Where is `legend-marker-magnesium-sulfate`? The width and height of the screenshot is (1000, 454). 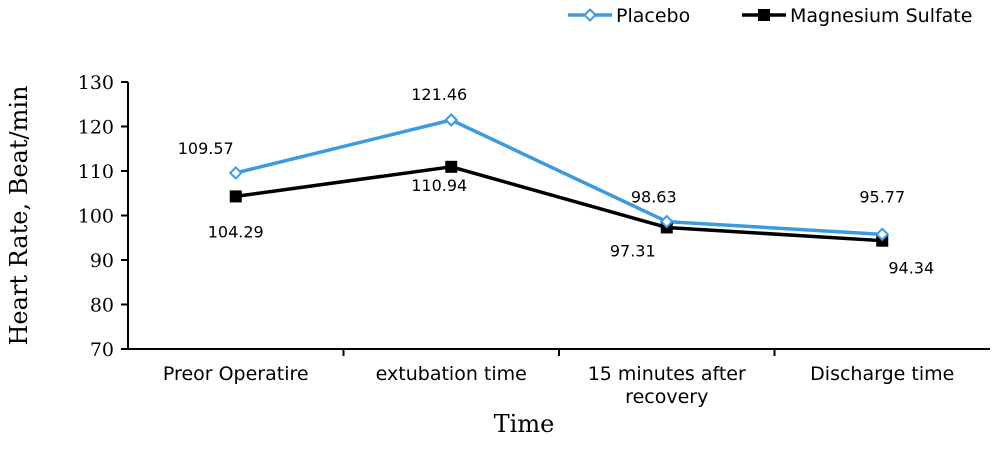 legend-marker-magnesium-sulfate is located at coordinates (764, 15).